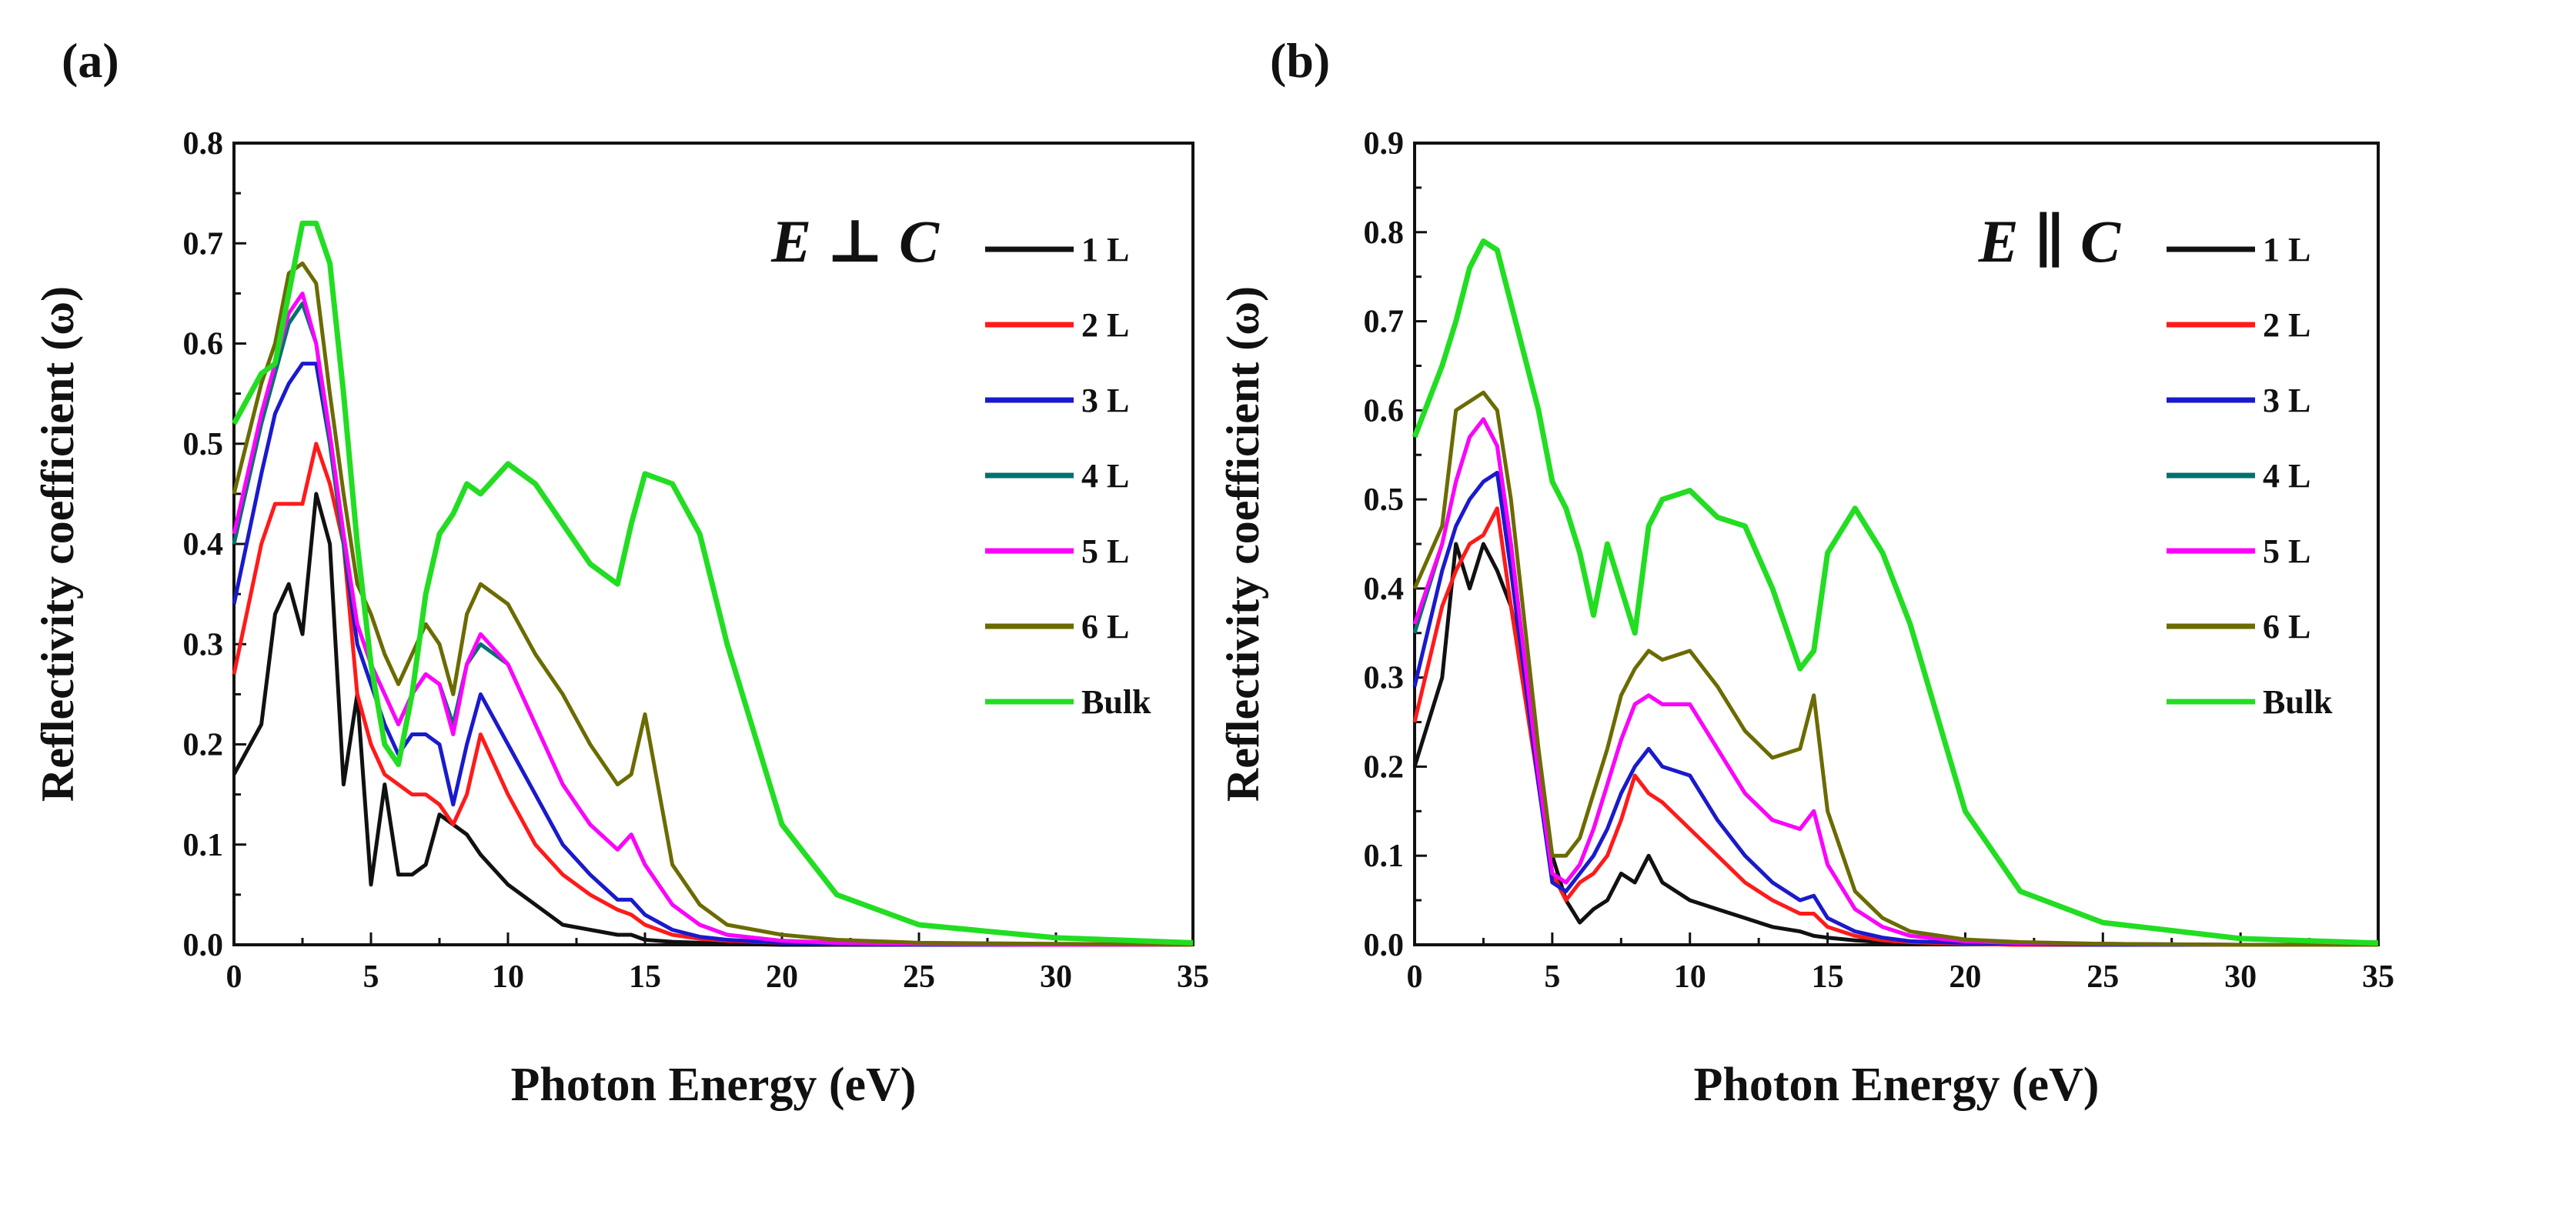 Image resolution: width=2576 pixels, height=1211 pixels. Describe the element at coordinates (1384, 144) in the screenshot. I see `y-tick-label: 0.9` at that location.